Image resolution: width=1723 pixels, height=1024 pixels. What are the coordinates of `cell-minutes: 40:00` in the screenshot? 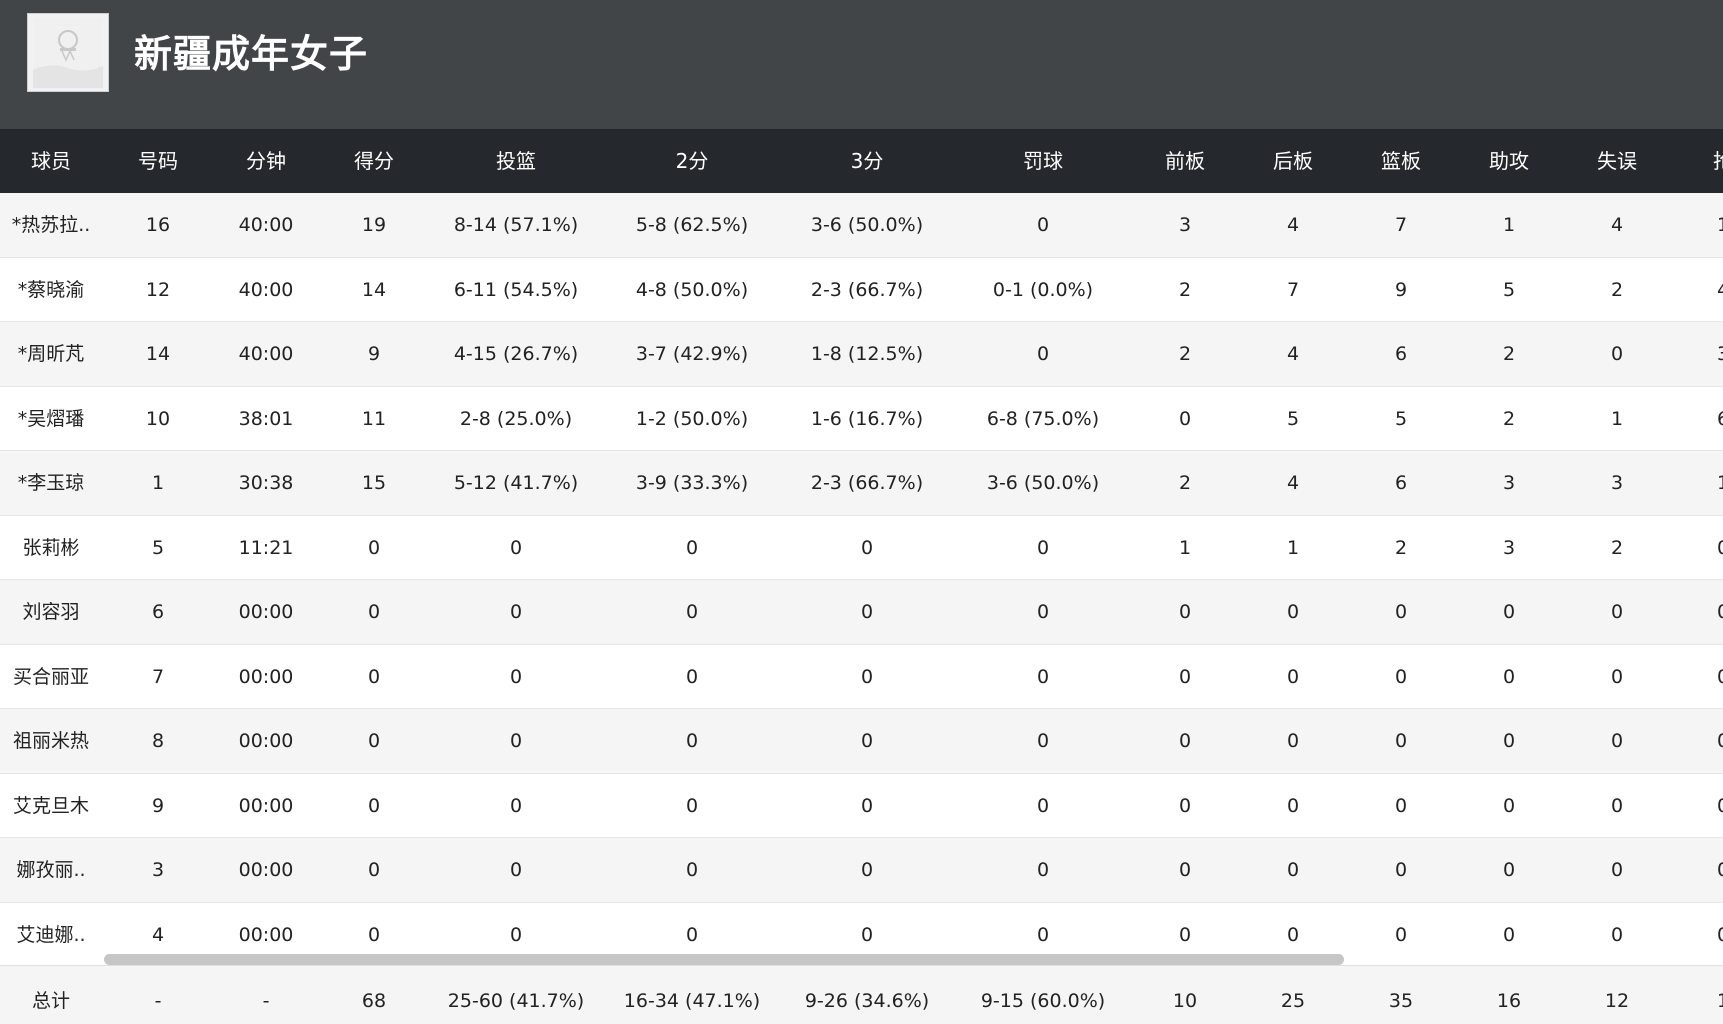 It's located at (266, 225).